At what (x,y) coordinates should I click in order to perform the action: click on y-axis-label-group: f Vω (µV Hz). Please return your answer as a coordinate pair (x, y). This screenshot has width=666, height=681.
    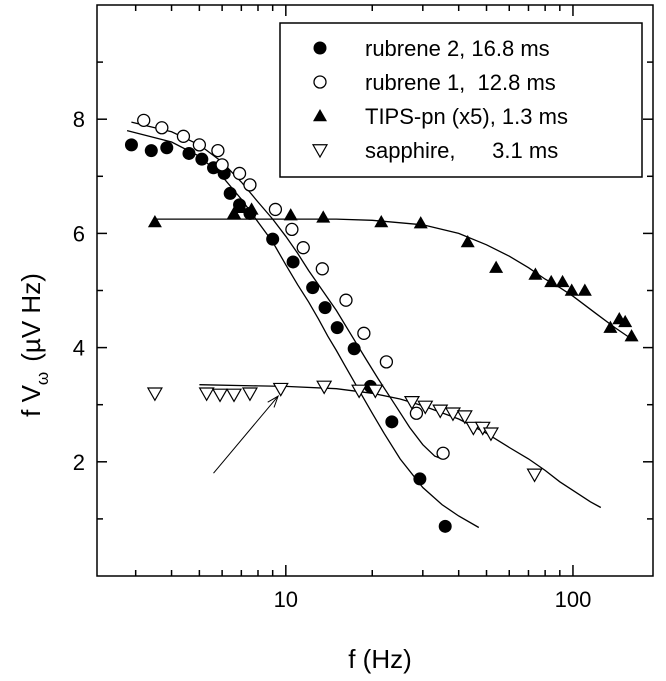
    Looking at the image, I should click on (34, 345).